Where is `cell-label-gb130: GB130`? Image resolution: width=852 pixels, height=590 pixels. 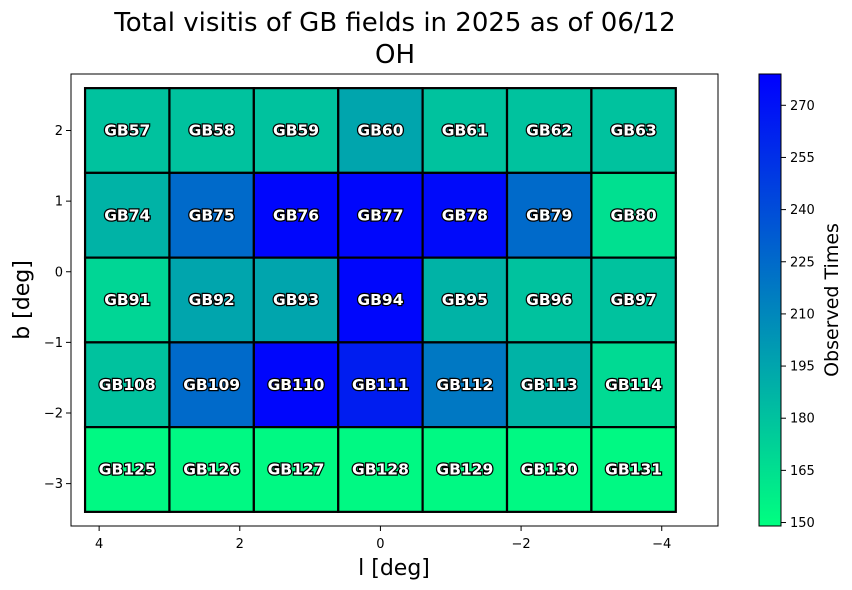 cell-label-gb130: GB130 is located at coordinates (549, 470).